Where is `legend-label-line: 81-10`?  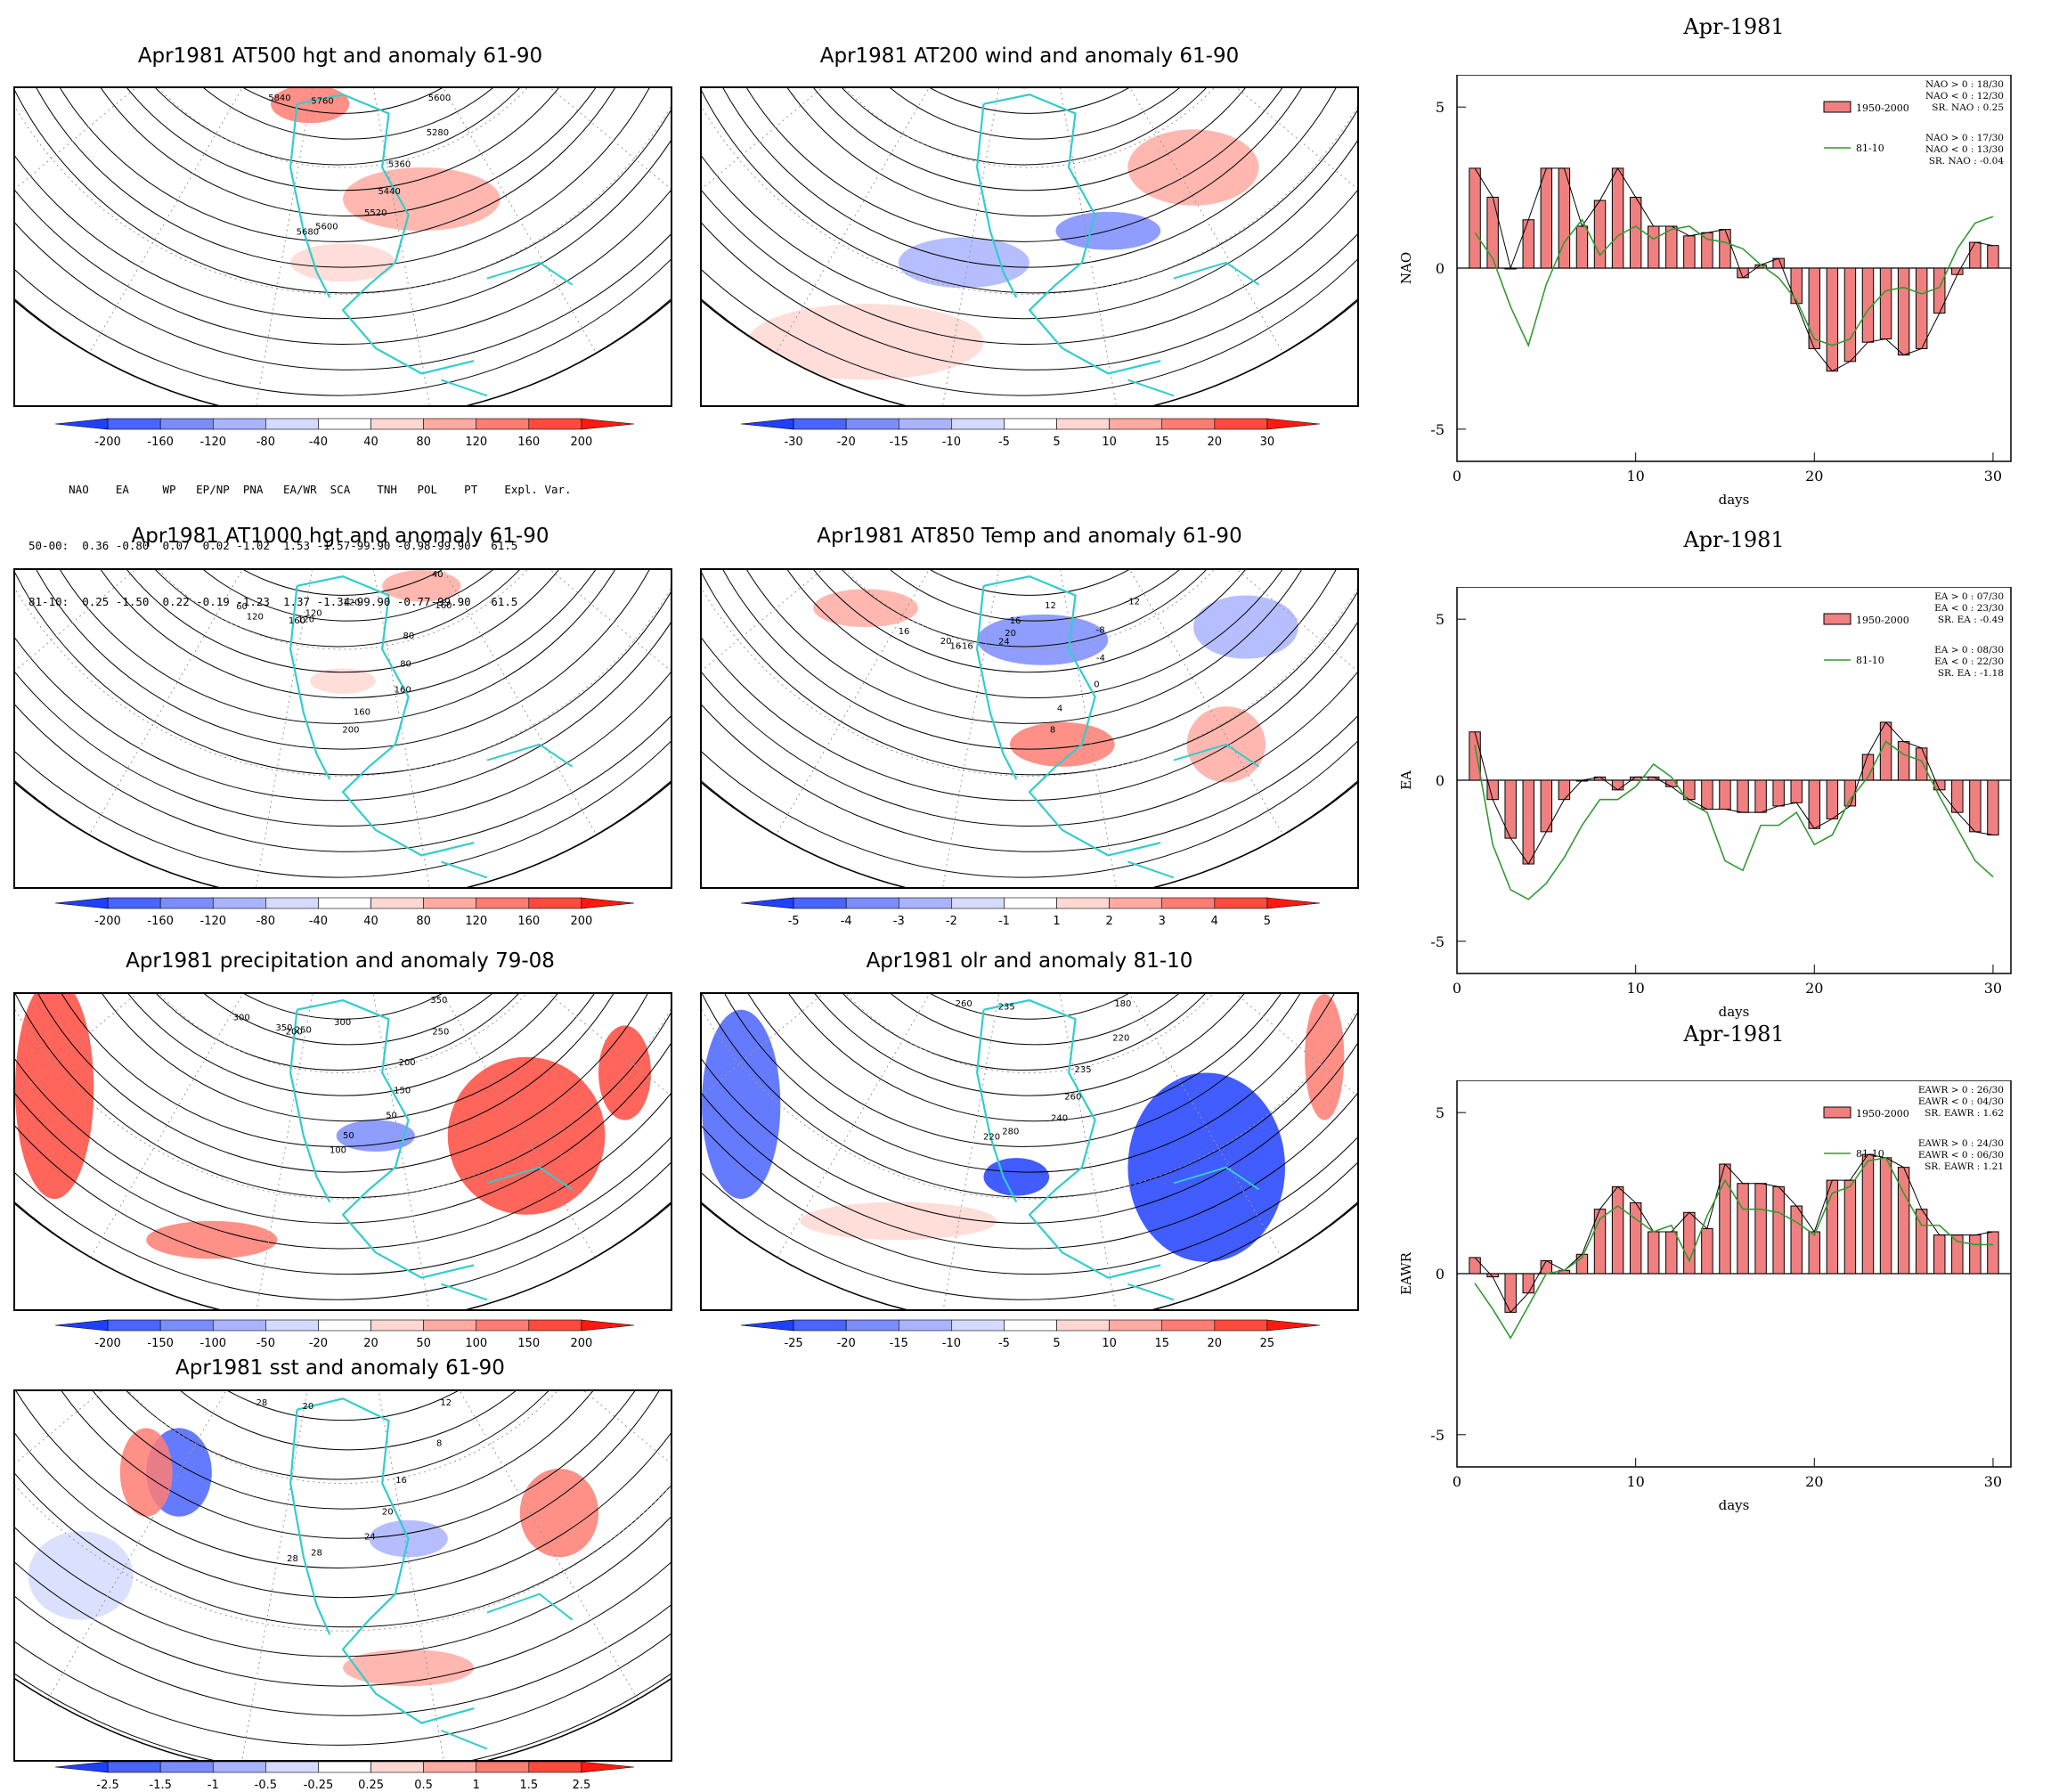 legend-label-line: 81-10 is located at coordinates (1870, 661).